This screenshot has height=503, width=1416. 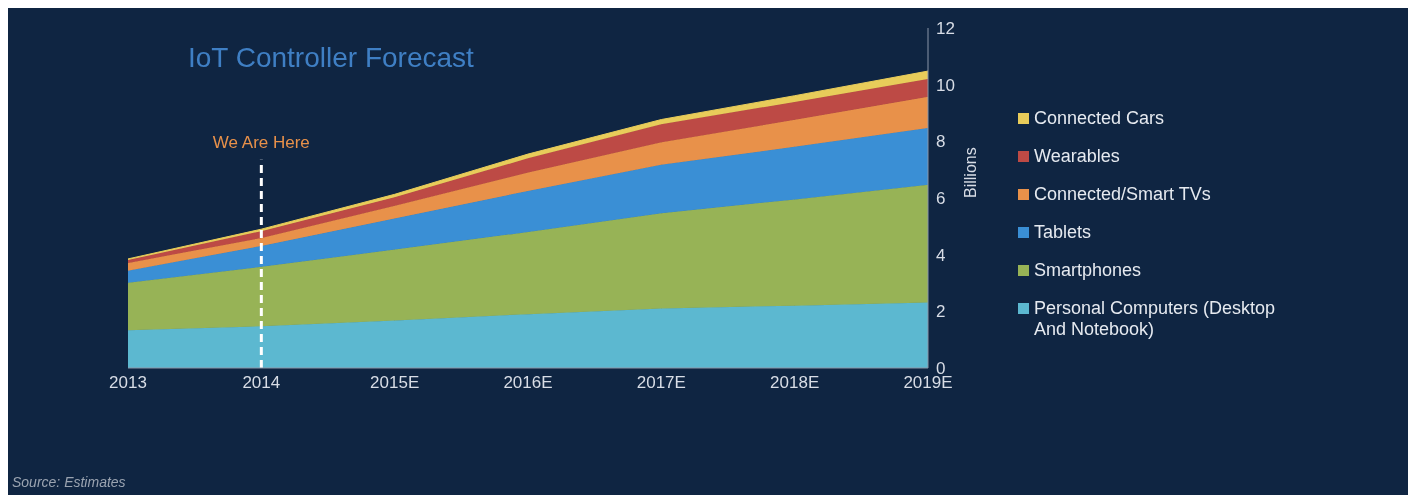 I want to click on y-tick-label: 2, so click(x=941, y=312).